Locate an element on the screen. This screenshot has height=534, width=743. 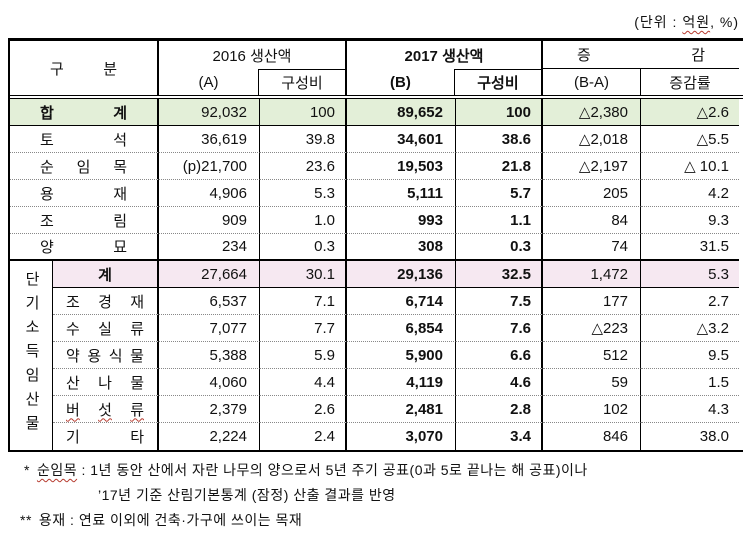
cell-2017-share: 7.5 is located at coordinates (499, 301).